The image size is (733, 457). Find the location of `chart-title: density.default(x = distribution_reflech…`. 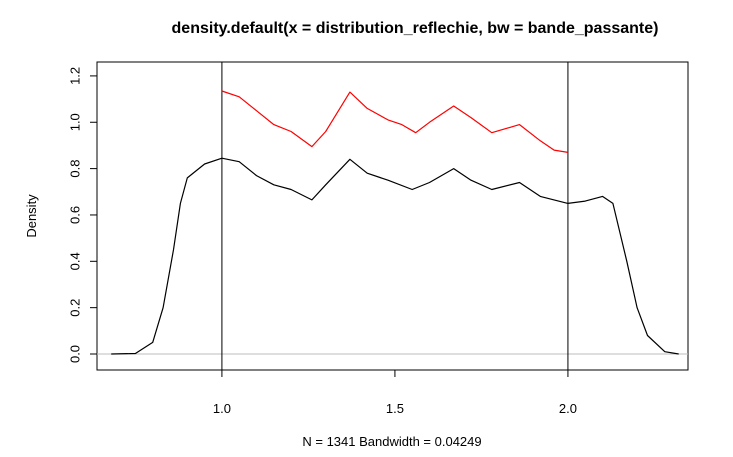

chart-title: density.default(x = distribution_reflech… is located at coordinates (415, 28).